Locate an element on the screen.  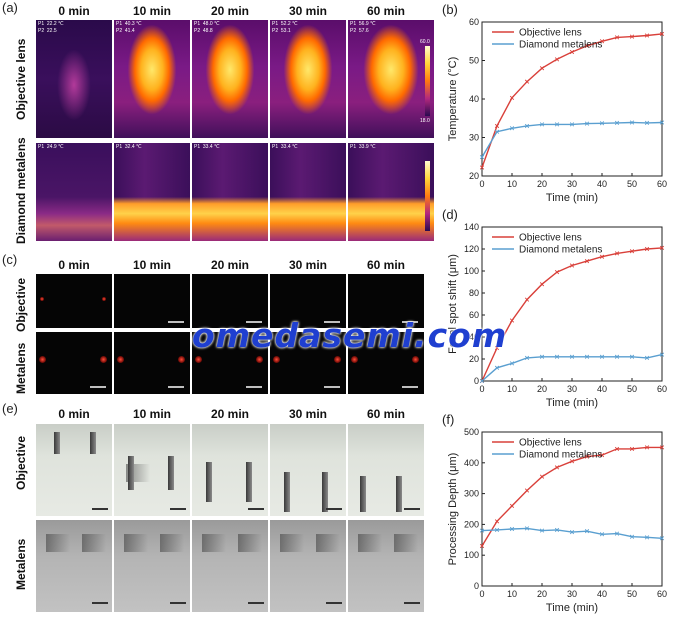
panel-a-label: (a) is located at coordinates (10, 7).